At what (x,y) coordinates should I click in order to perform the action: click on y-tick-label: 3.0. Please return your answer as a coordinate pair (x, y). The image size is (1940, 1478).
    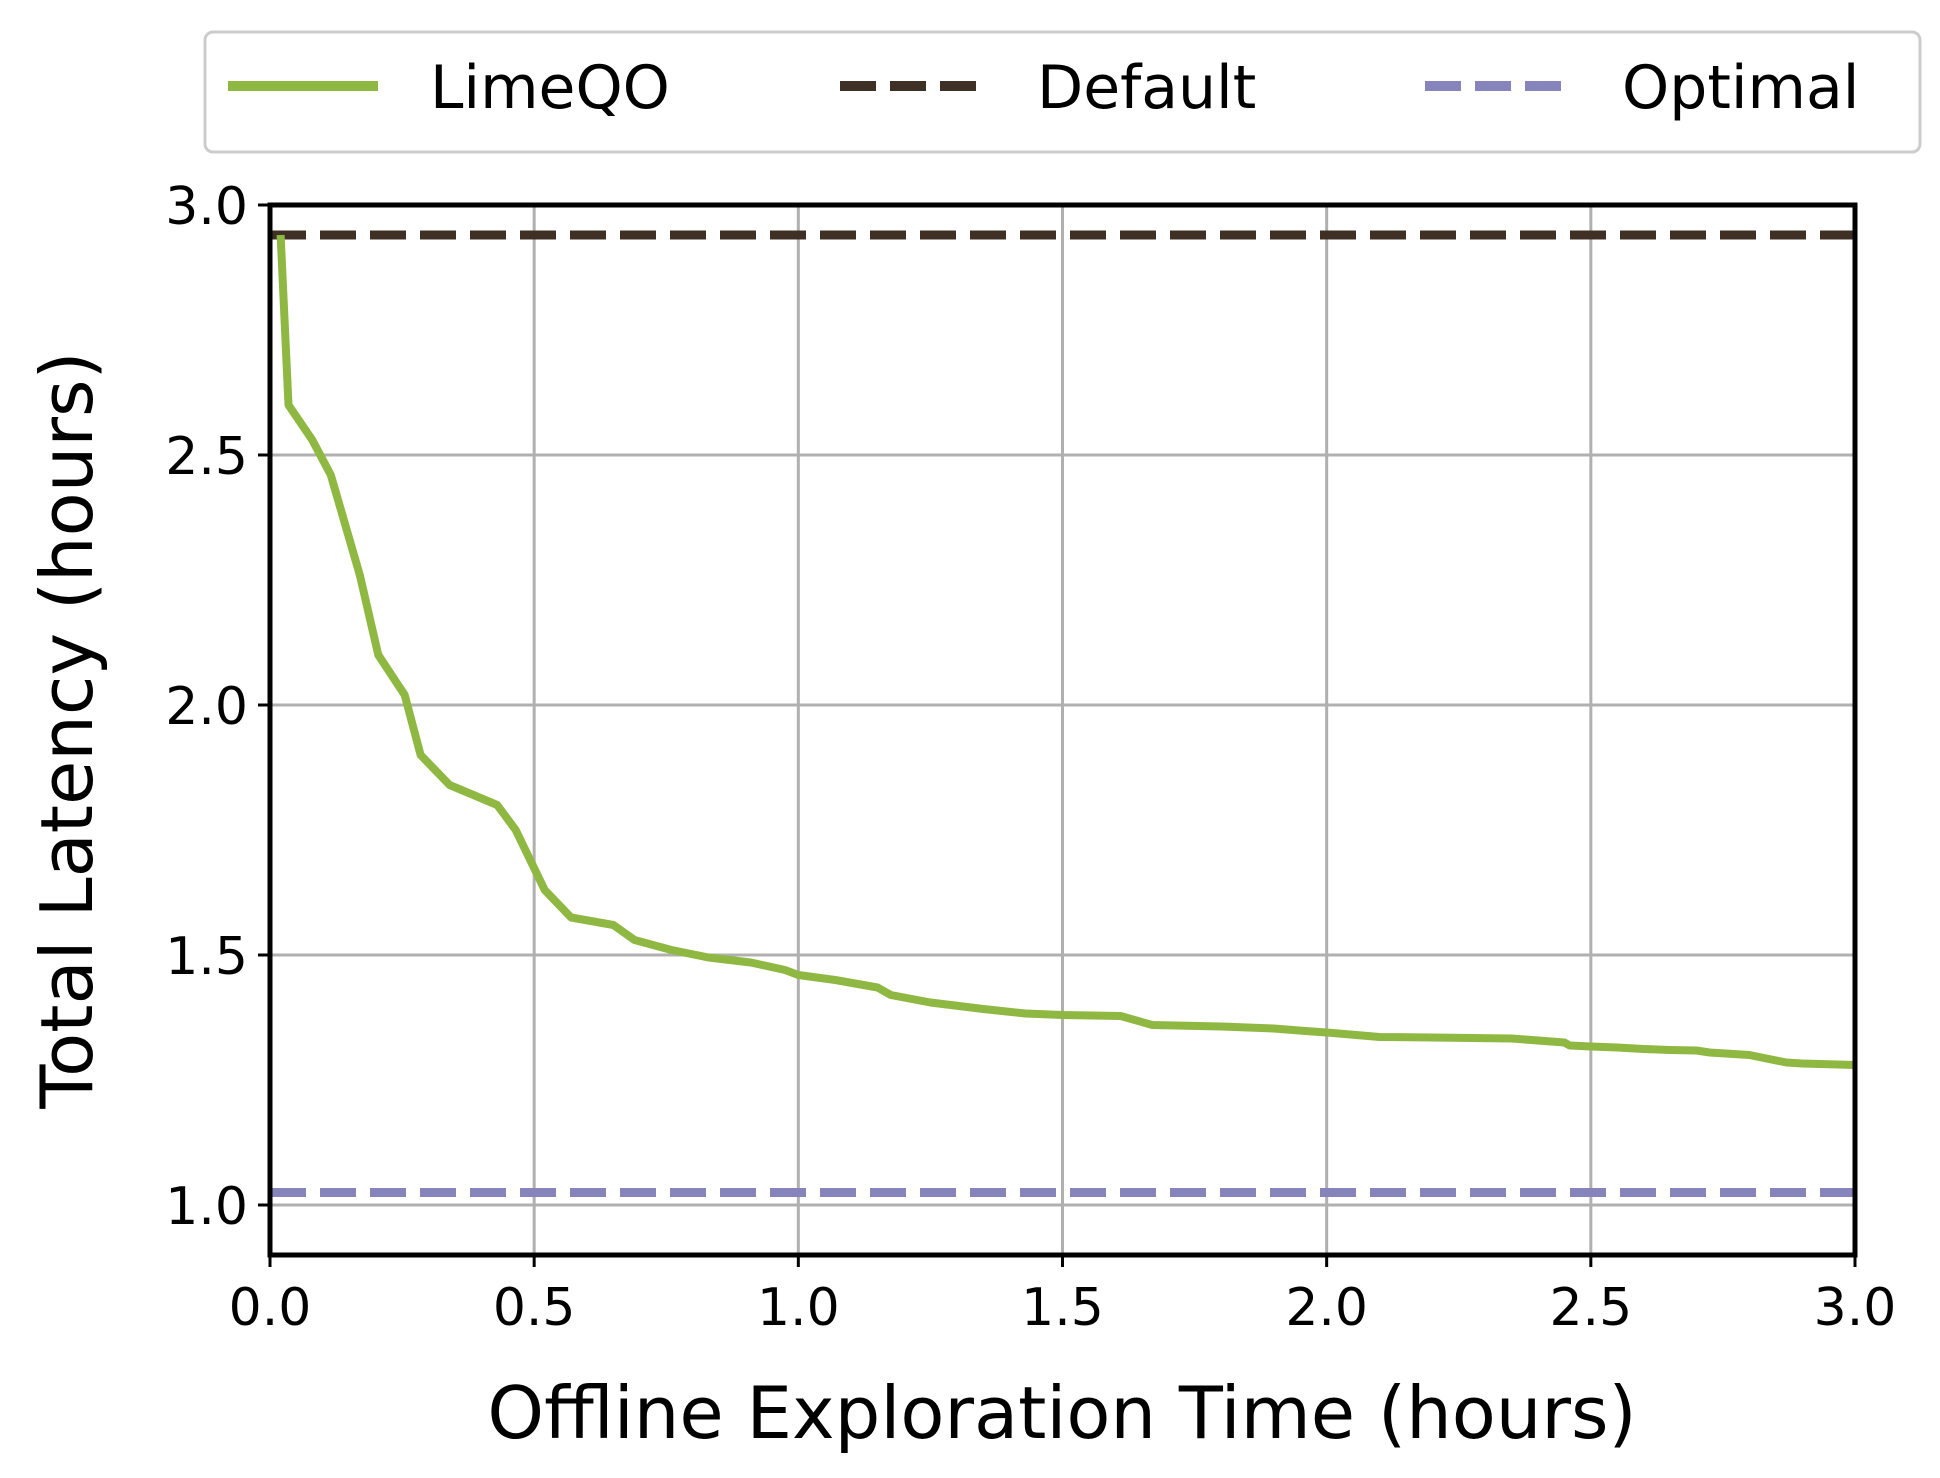
    Looking at the image, I should click on (206, 207).